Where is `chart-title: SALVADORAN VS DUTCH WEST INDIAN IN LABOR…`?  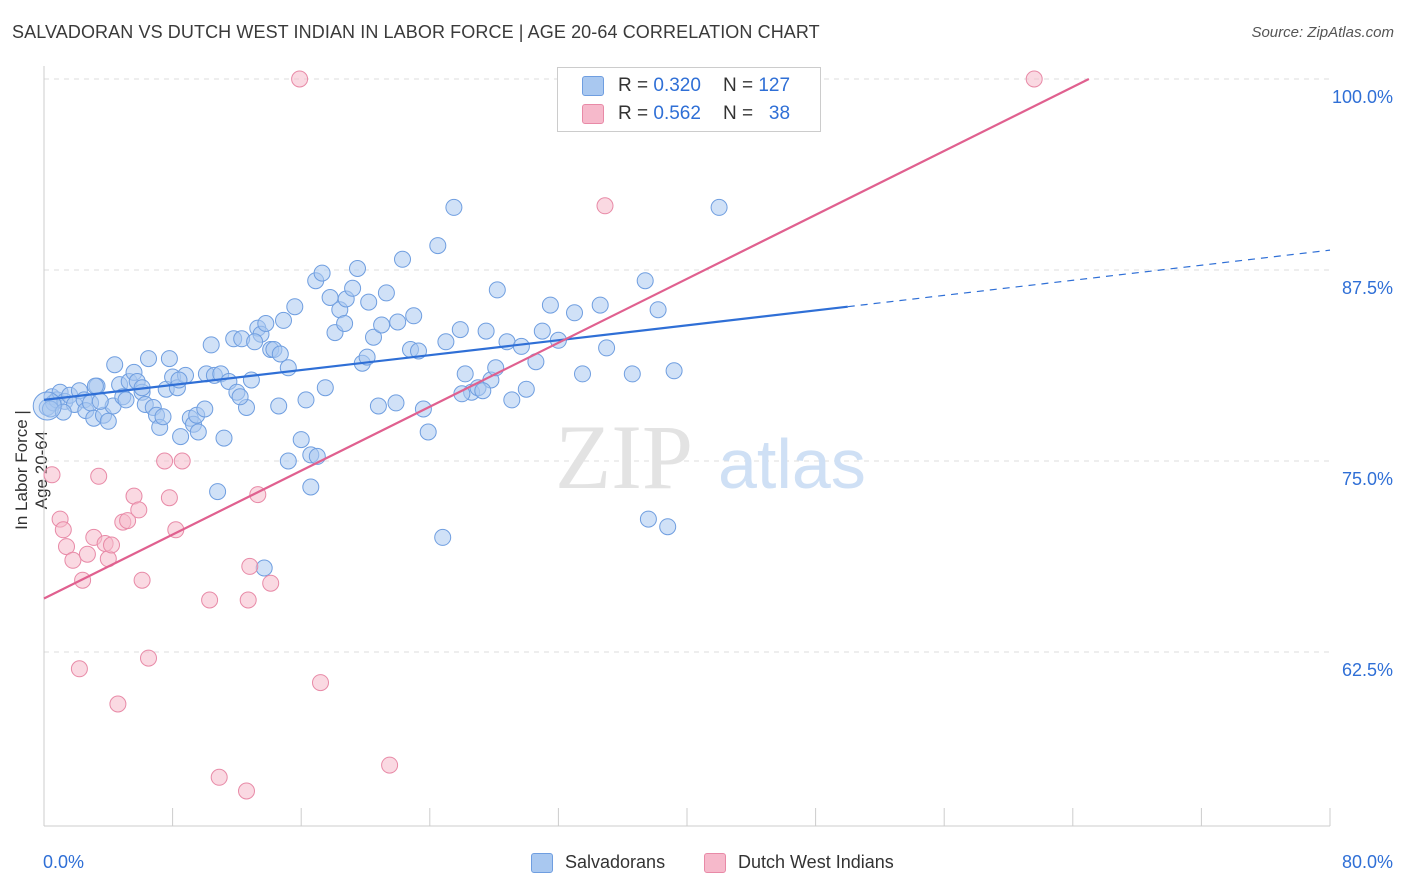 chart-title: SALVADORAN VS DUTCH WEST INDIAN IN LABOR… is located at coordinates (416, 32).